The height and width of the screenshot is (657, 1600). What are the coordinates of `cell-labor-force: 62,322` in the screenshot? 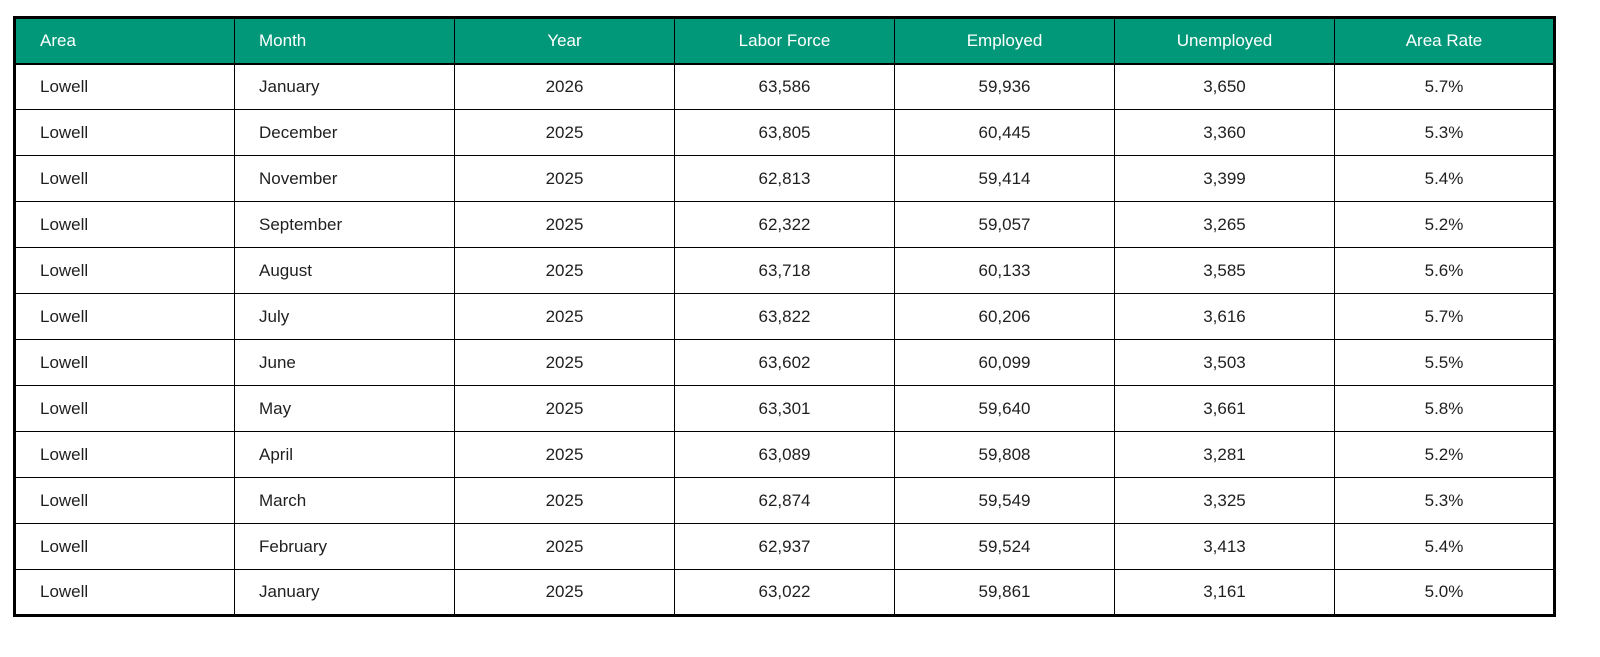 It's located at (784, 224).